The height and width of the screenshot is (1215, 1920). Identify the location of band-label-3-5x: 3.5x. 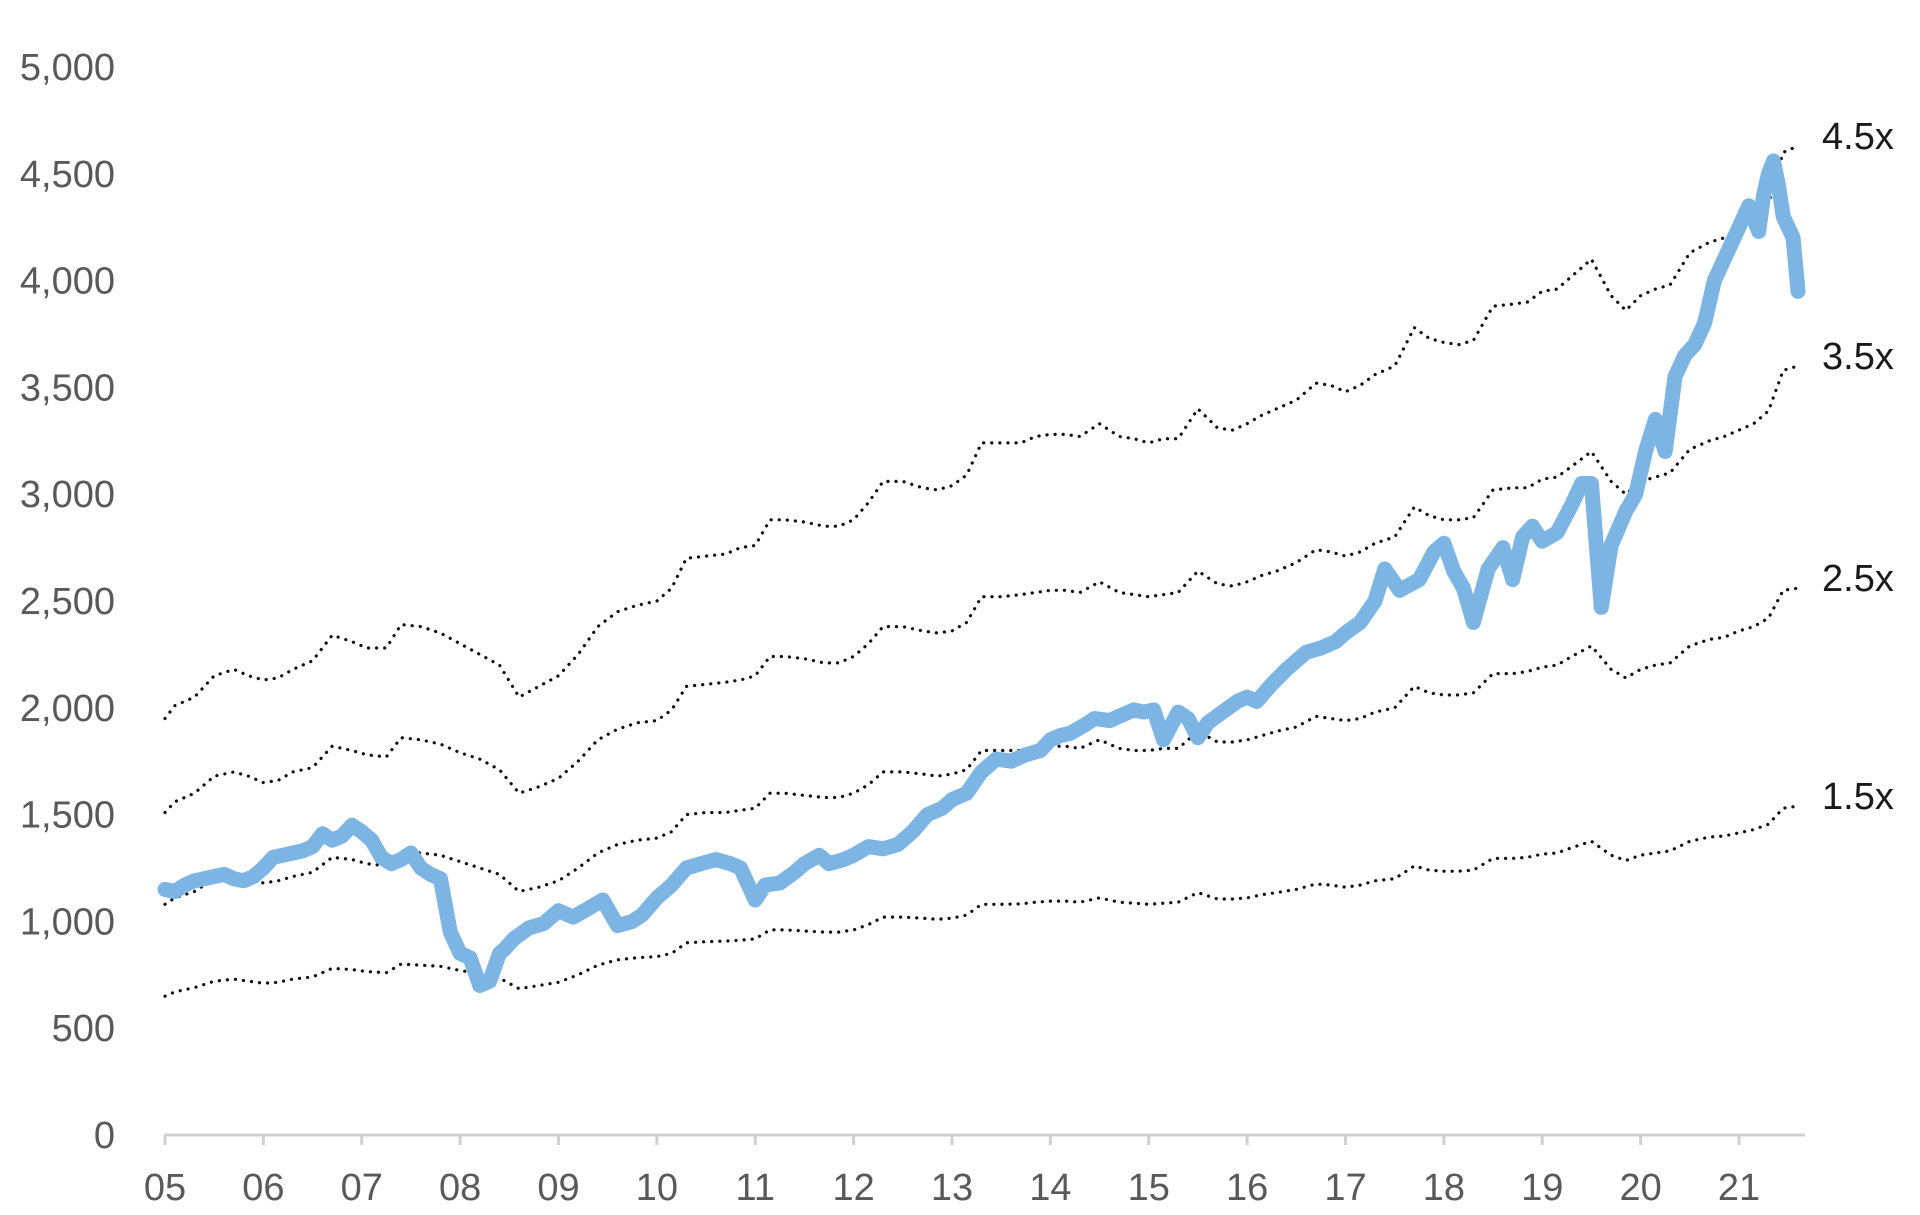
(1858, 357).